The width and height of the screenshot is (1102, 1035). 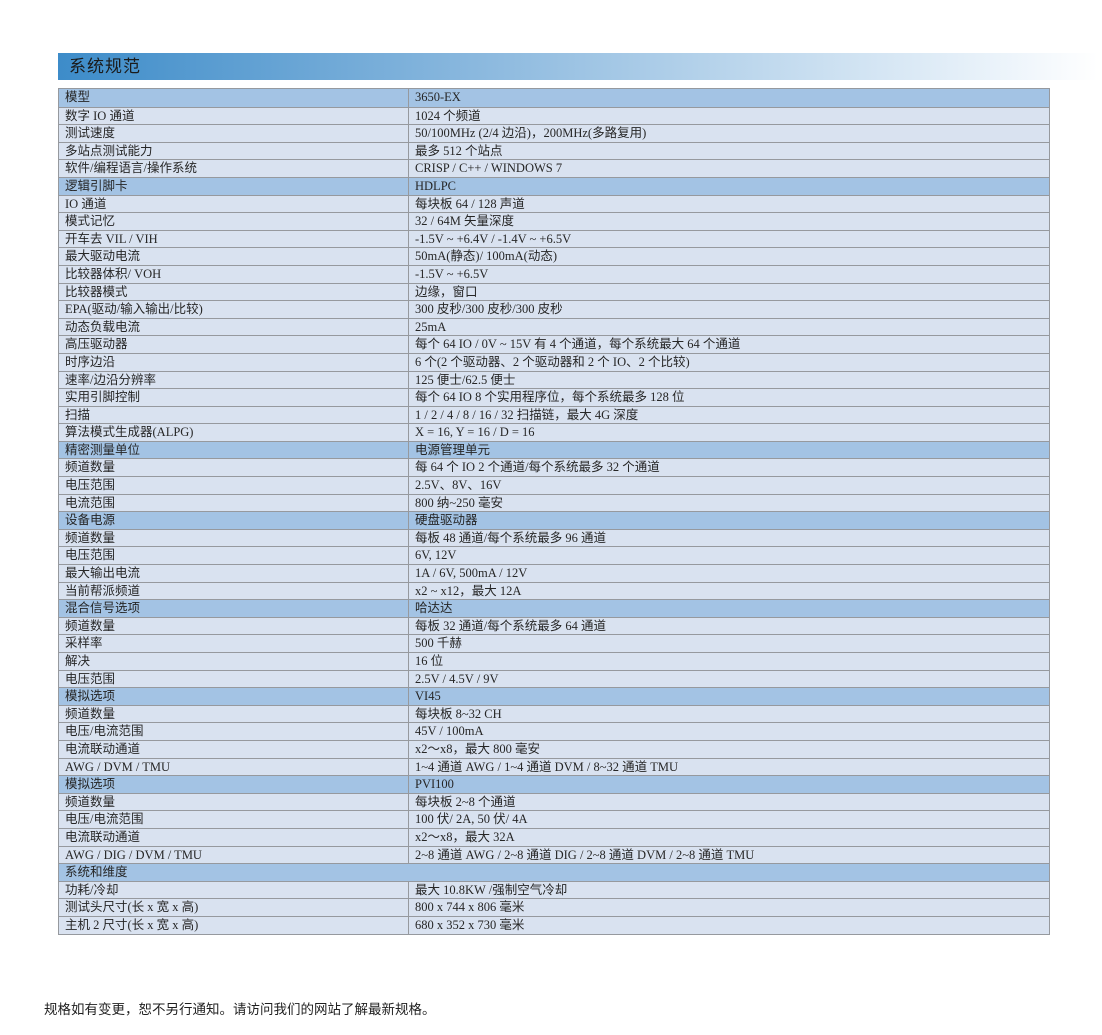 What do you see at coordinates (554, 379) in the screenshot?
I see `table-row: 速率/边沿分辨率 125 便士/62.5 便士` at bounding box center [554, 379].